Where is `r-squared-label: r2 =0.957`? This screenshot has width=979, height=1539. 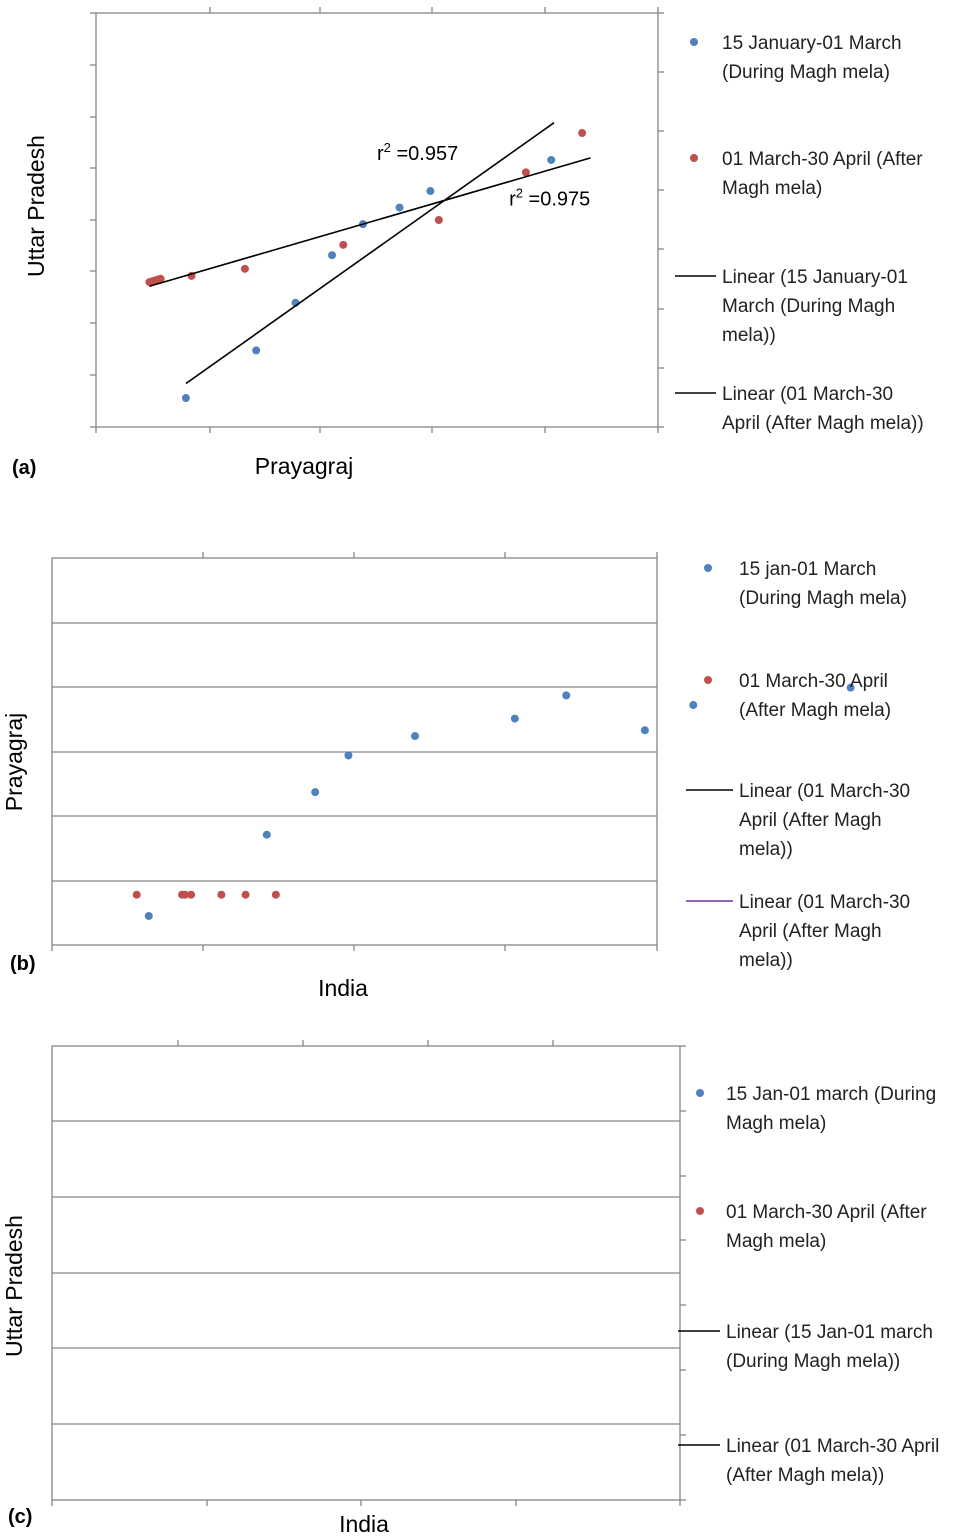
r-squared-label: r2 =0.957 is located at coordinates (417, 152).